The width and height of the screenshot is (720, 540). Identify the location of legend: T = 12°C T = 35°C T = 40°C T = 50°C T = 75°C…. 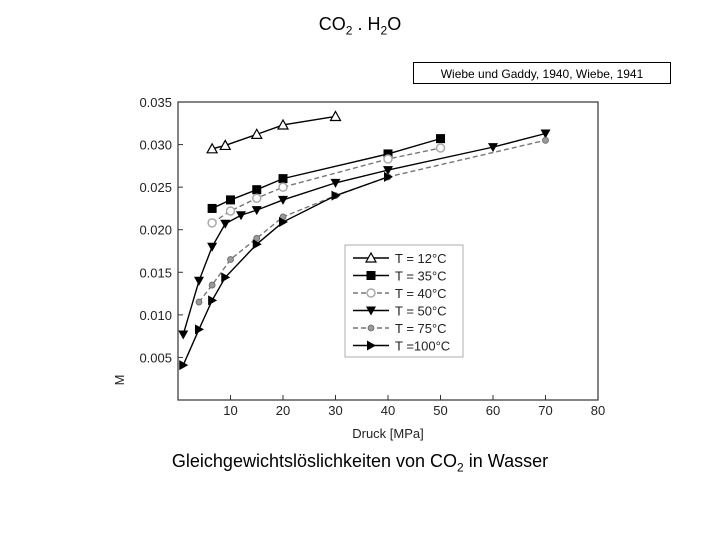
(404, 301).